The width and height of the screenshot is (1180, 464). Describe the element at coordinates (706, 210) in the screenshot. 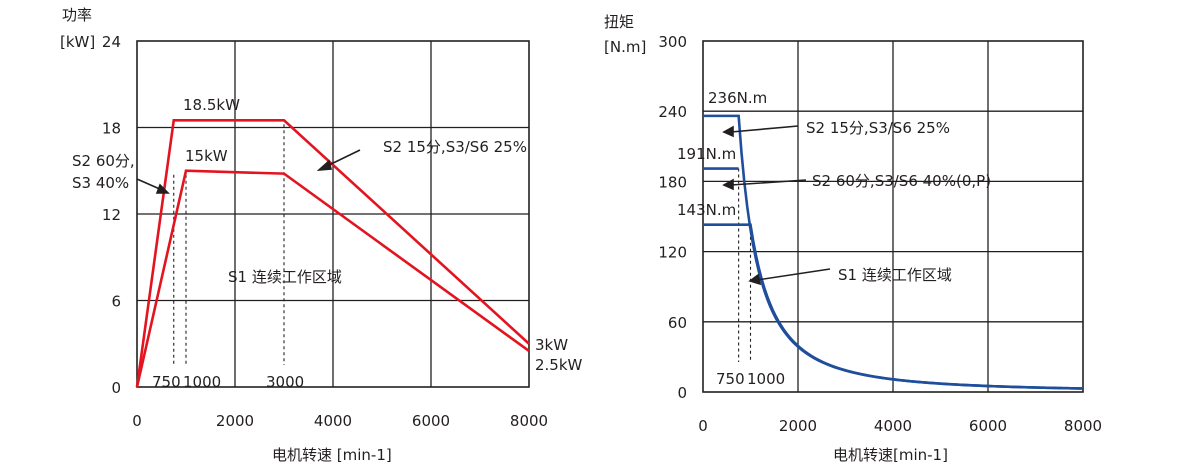

I see `torque-low-label: 143N.m` at that location.